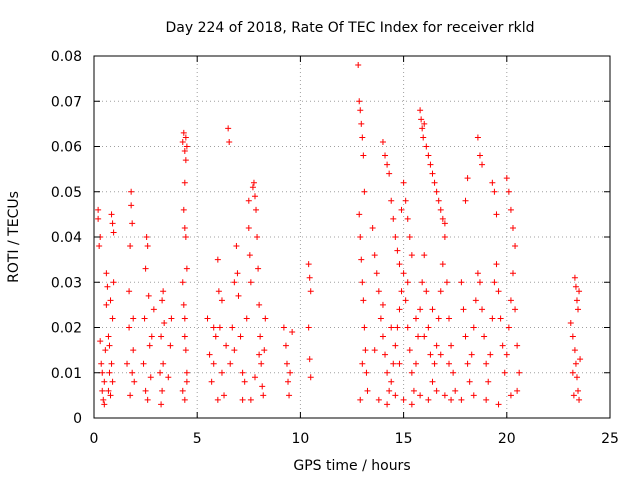 This screenshot has width=640, height=480. Describe the element at coordinates (66, 374) in the screenshot. I see `y-tick-label: 0.01` at that location.